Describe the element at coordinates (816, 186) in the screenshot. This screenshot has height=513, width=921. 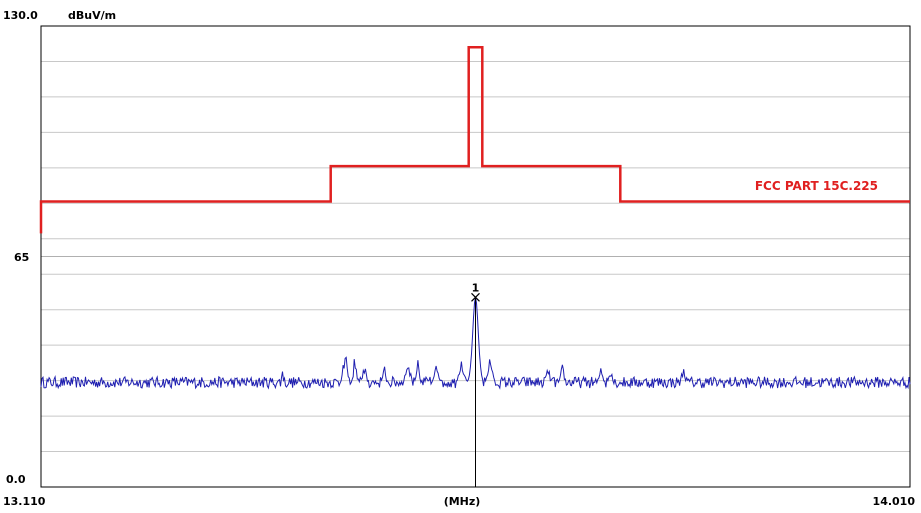
I see `limit-line-label: FCC PART 15C.225` at that location.